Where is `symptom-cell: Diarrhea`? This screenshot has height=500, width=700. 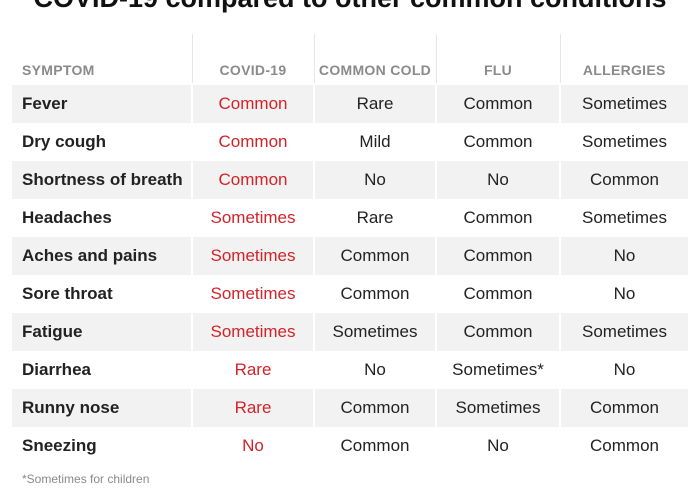 symptom-cell: Diarrhea is located at coordinates (102, 370).